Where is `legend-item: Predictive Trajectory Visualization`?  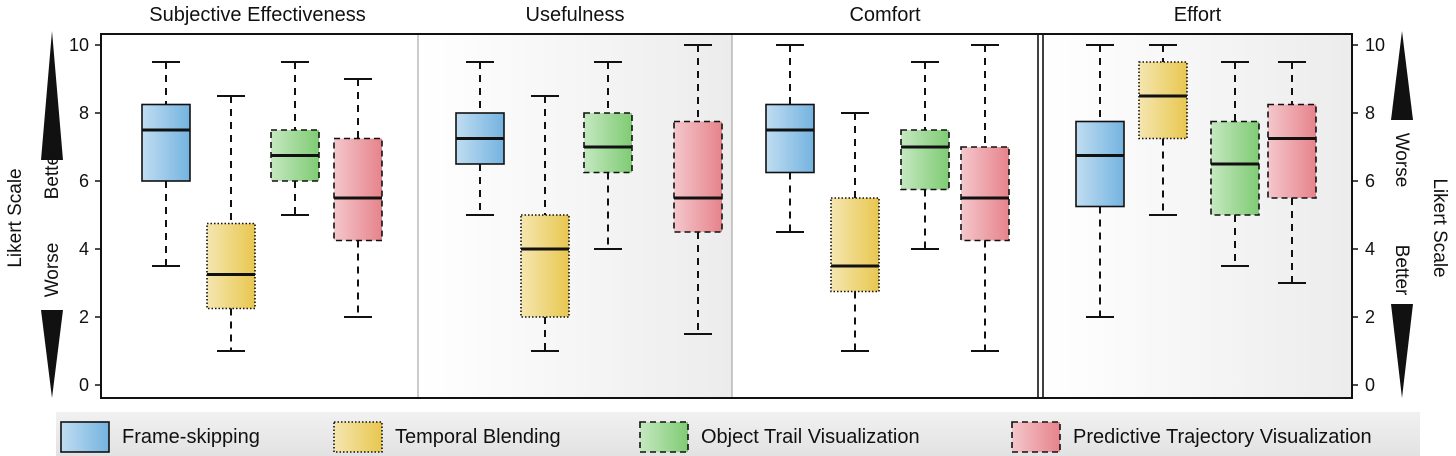 legend-item: Predictive Trajectory Visualization is located at coordinates (1191, 437).